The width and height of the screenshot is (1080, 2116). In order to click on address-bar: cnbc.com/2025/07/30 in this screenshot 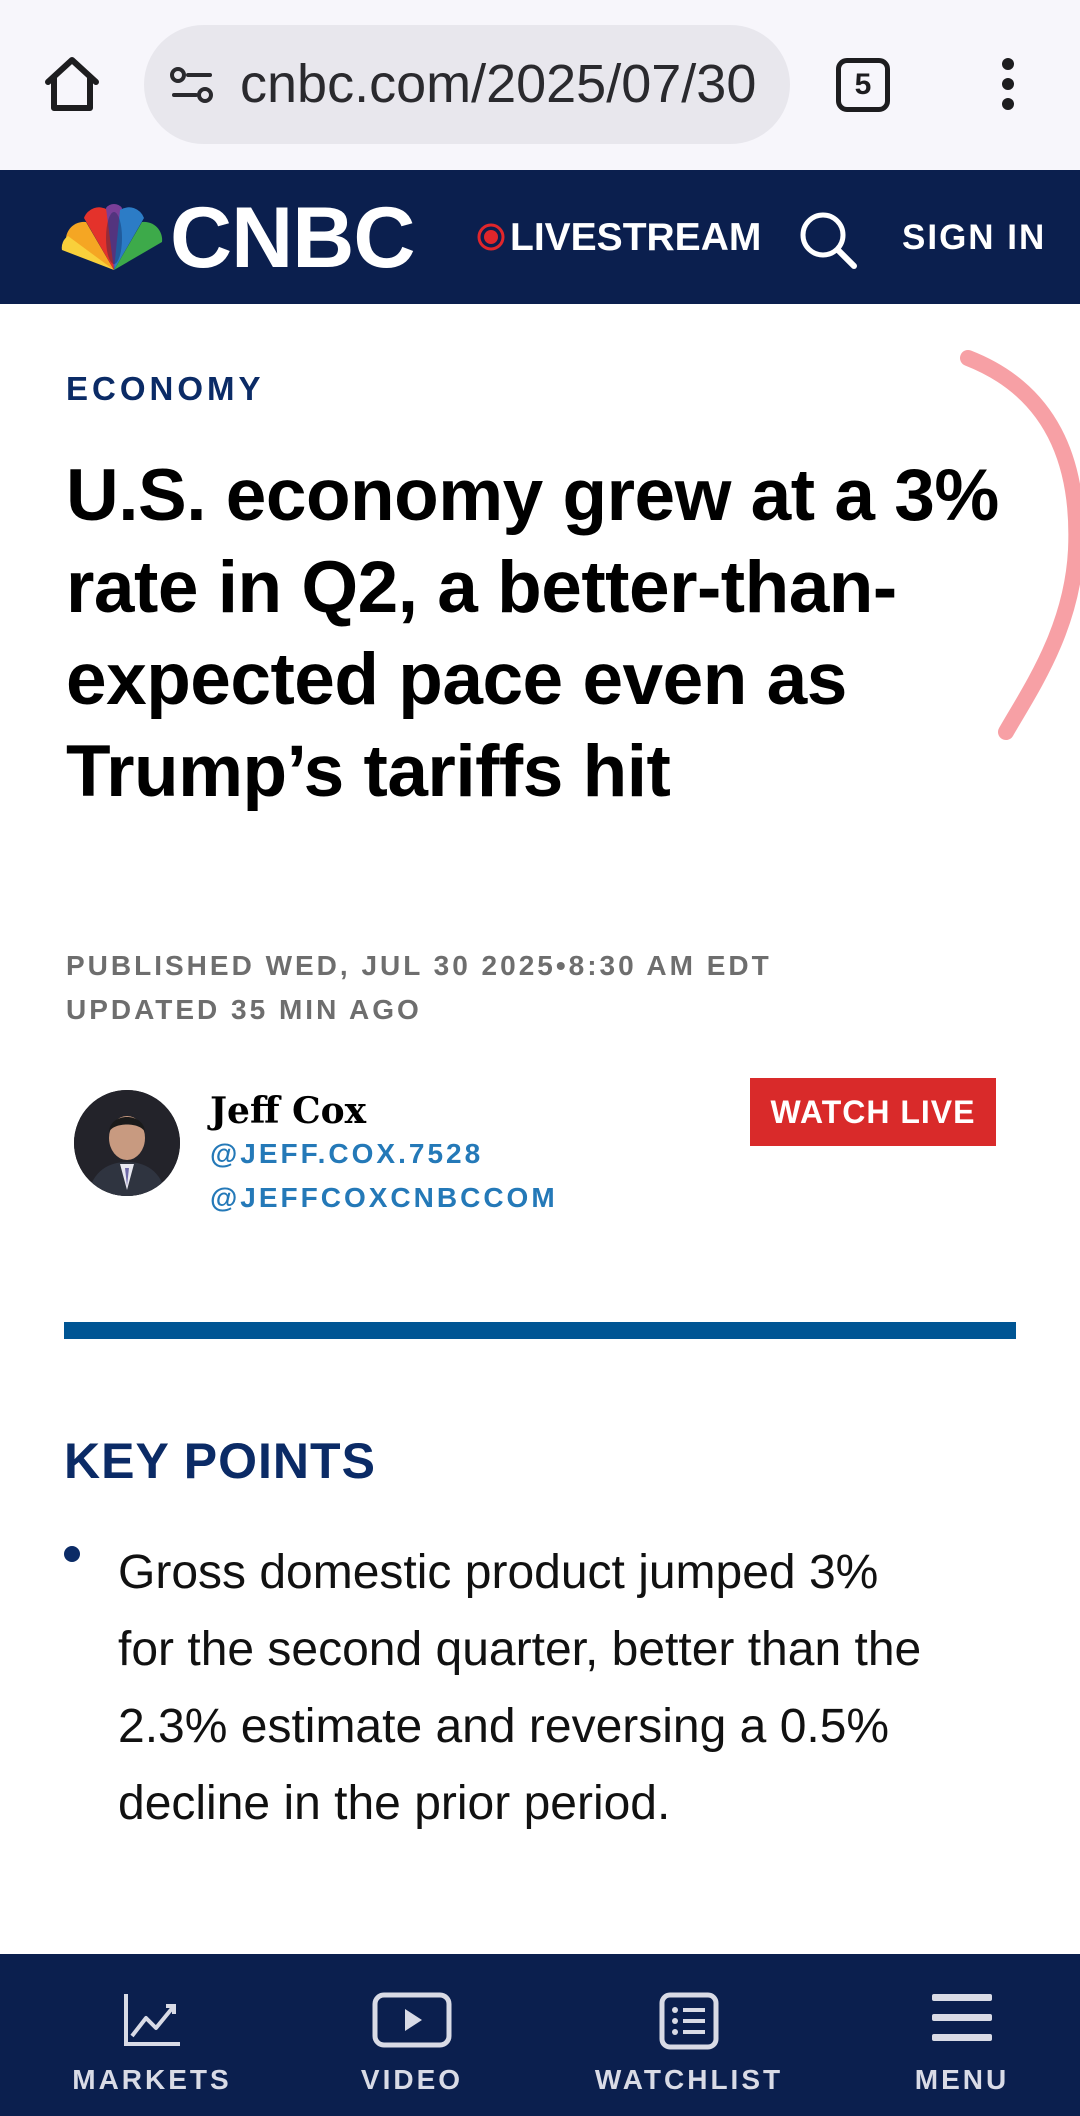, I will do `click(467, 84)`.